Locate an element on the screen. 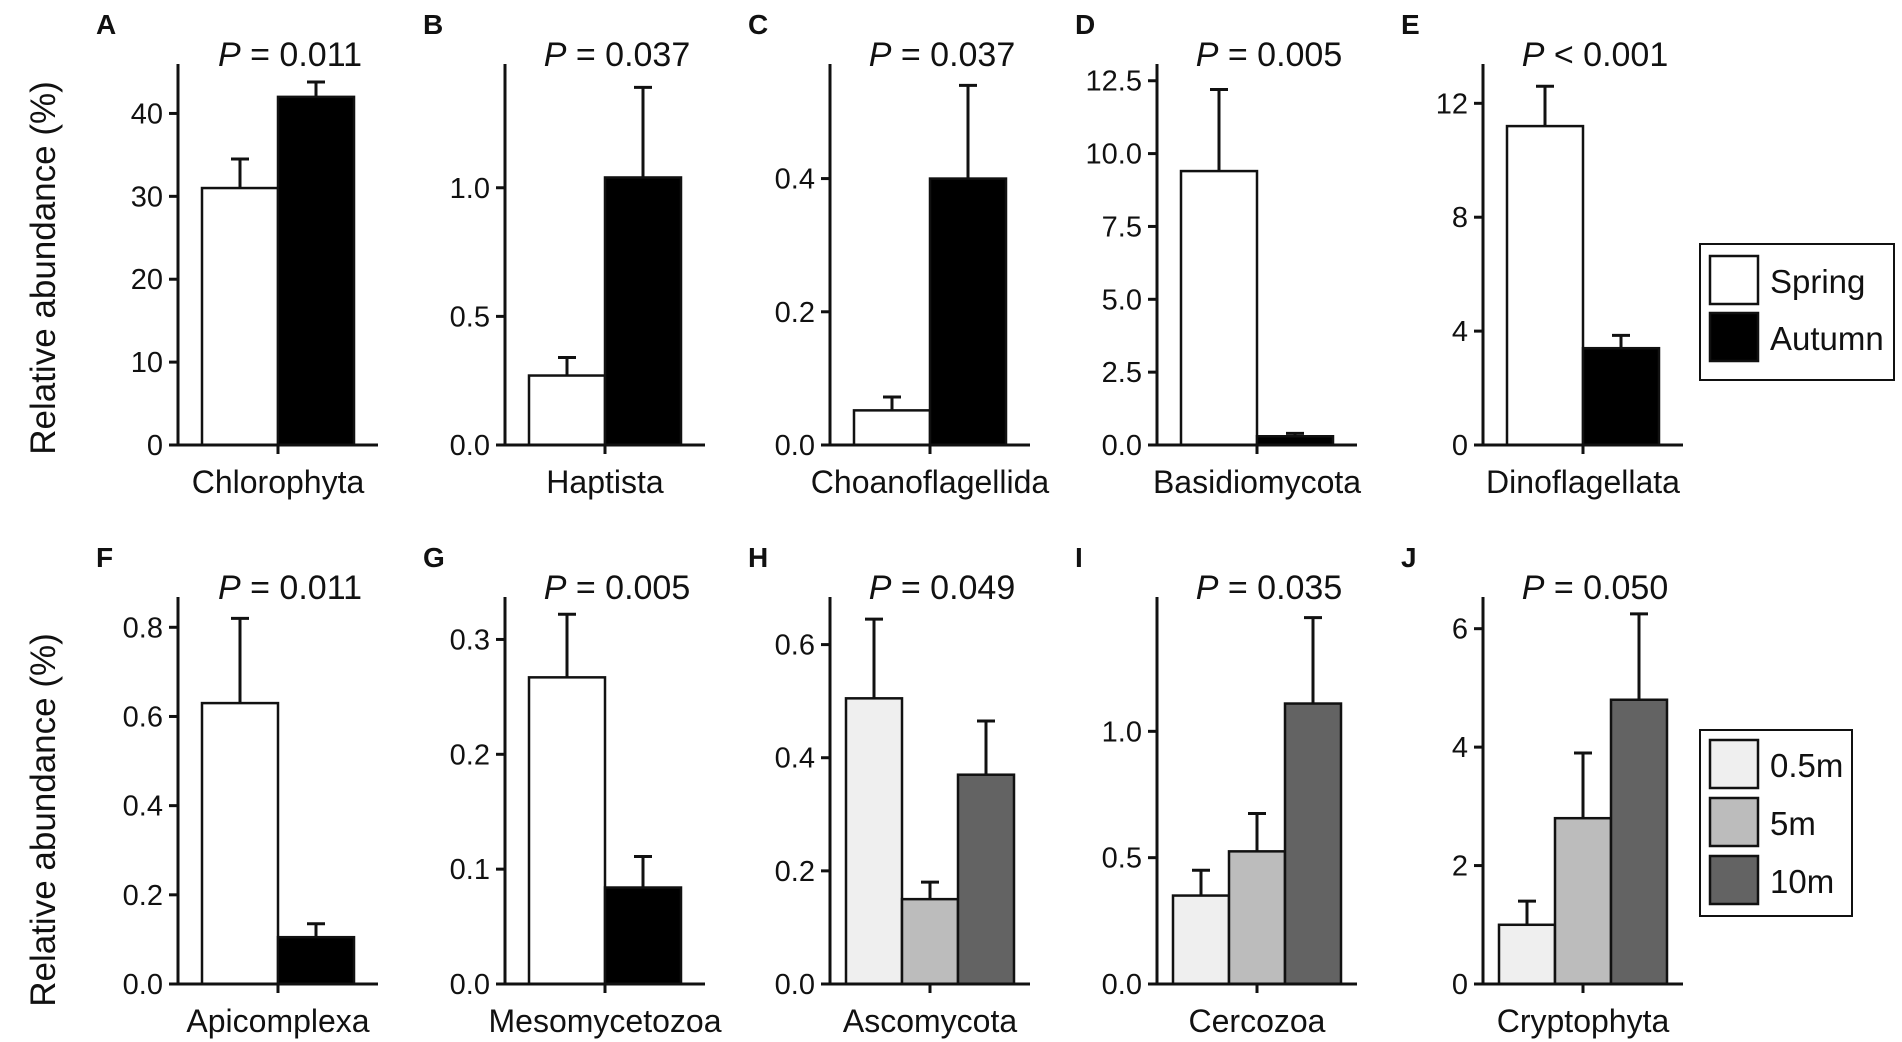 Image resolution: width=1902 pixels, height=1042 pixels. panel-a: A P = 0.011 0 10 20 30 40 Chlorophyta is located at coordinates (237, 254).